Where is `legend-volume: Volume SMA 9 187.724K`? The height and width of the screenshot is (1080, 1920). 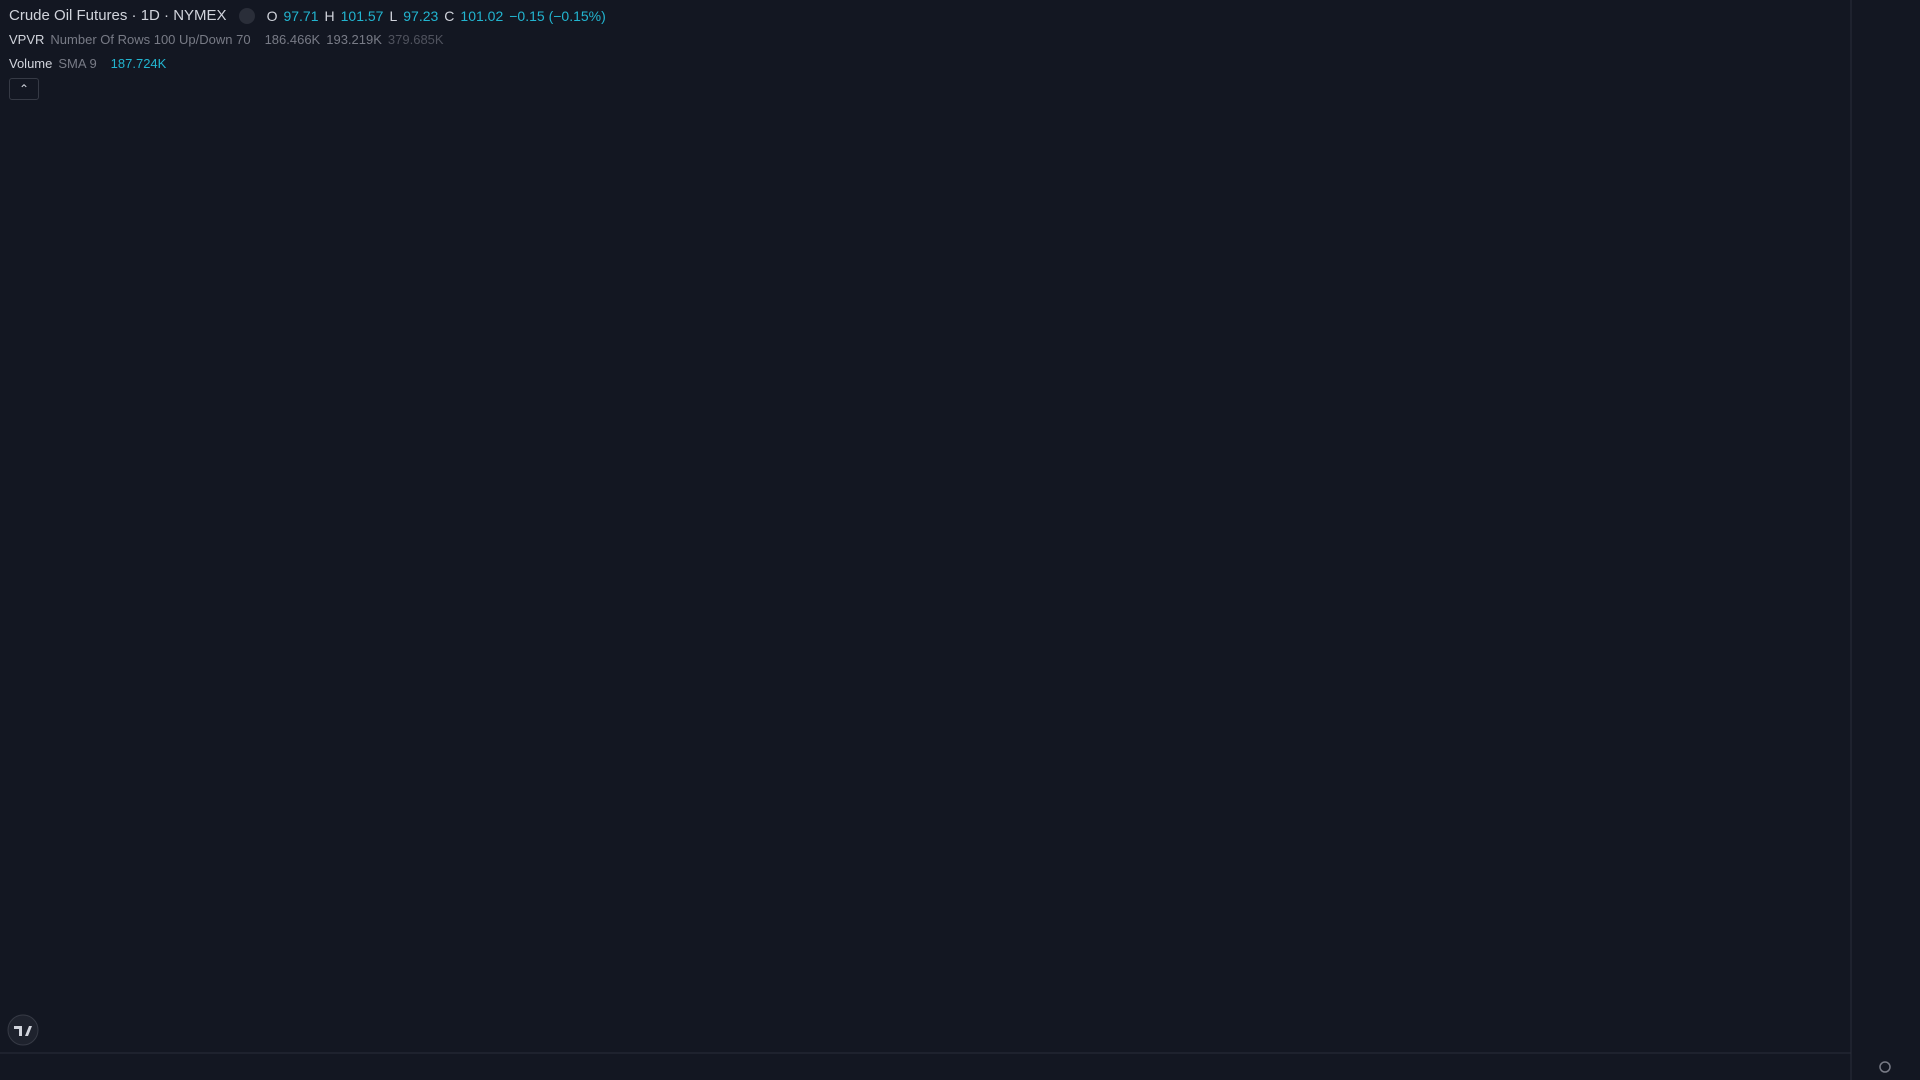
legend-volume: Volume SMA 9 187.724K is located at coordinates (87, 63).